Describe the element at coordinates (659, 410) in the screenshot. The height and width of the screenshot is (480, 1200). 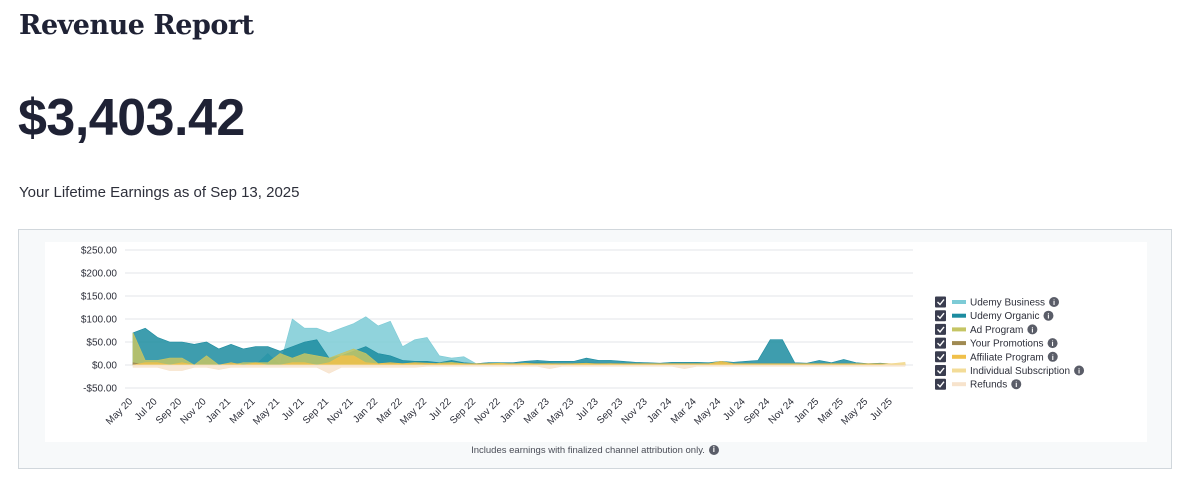
I see `x-tick-label: Jan 24` at that location.